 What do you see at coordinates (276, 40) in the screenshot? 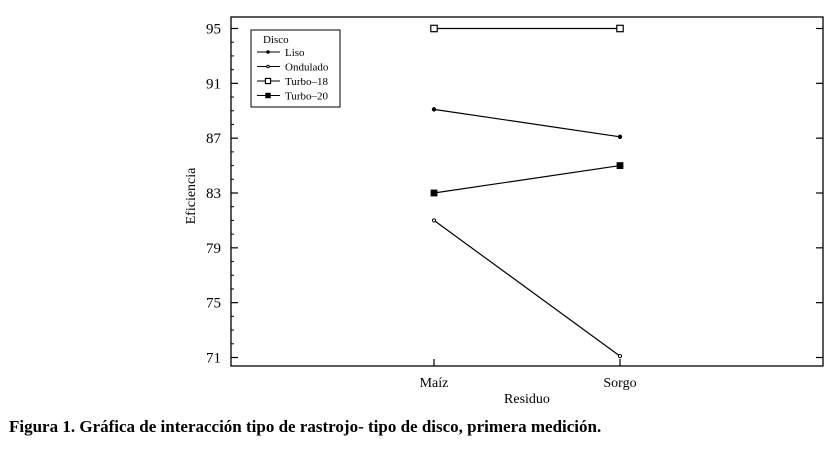
I see `legend-title: Disco` at bounding box center [276, 40].